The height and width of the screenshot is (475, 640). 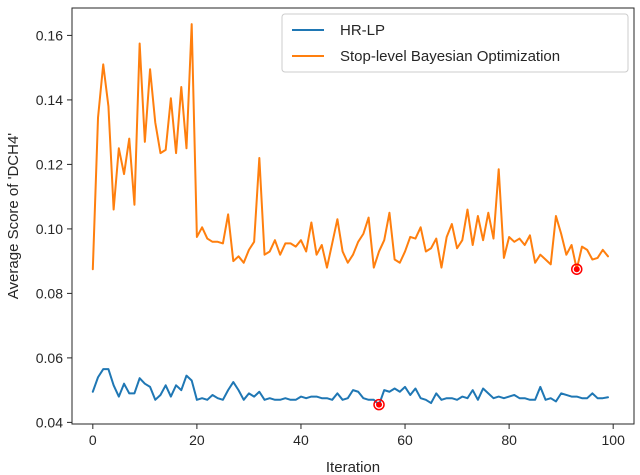 I want to click on legend: HR-LP Stop-level Bayesian Optimization, so click(x=455, y=43).